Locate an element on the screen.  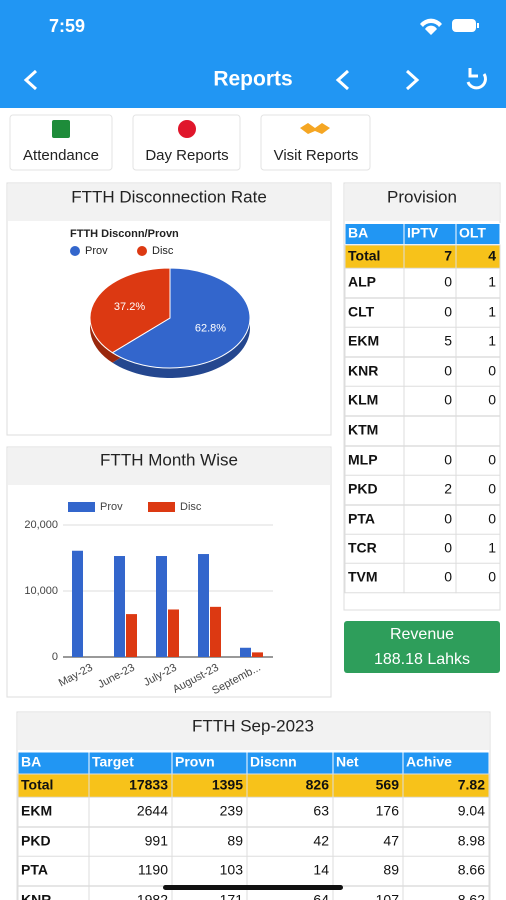
table-cell-text: 8.98 is located at coordinates (471, 841).